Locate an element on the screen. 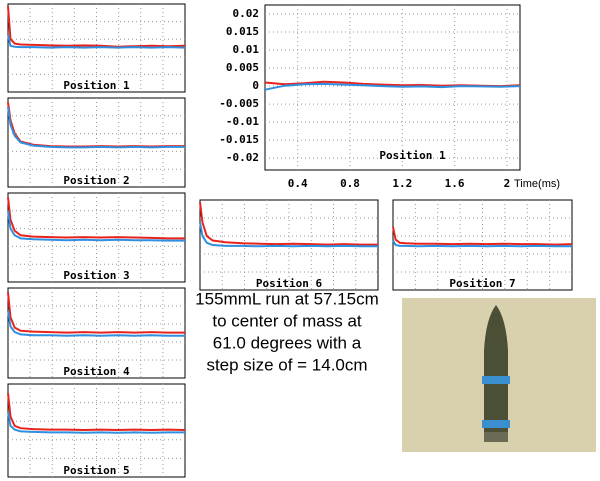 This screenshot has height=481, width=600. y-tick-label: -0.02 is located at coordinates (242, 157).